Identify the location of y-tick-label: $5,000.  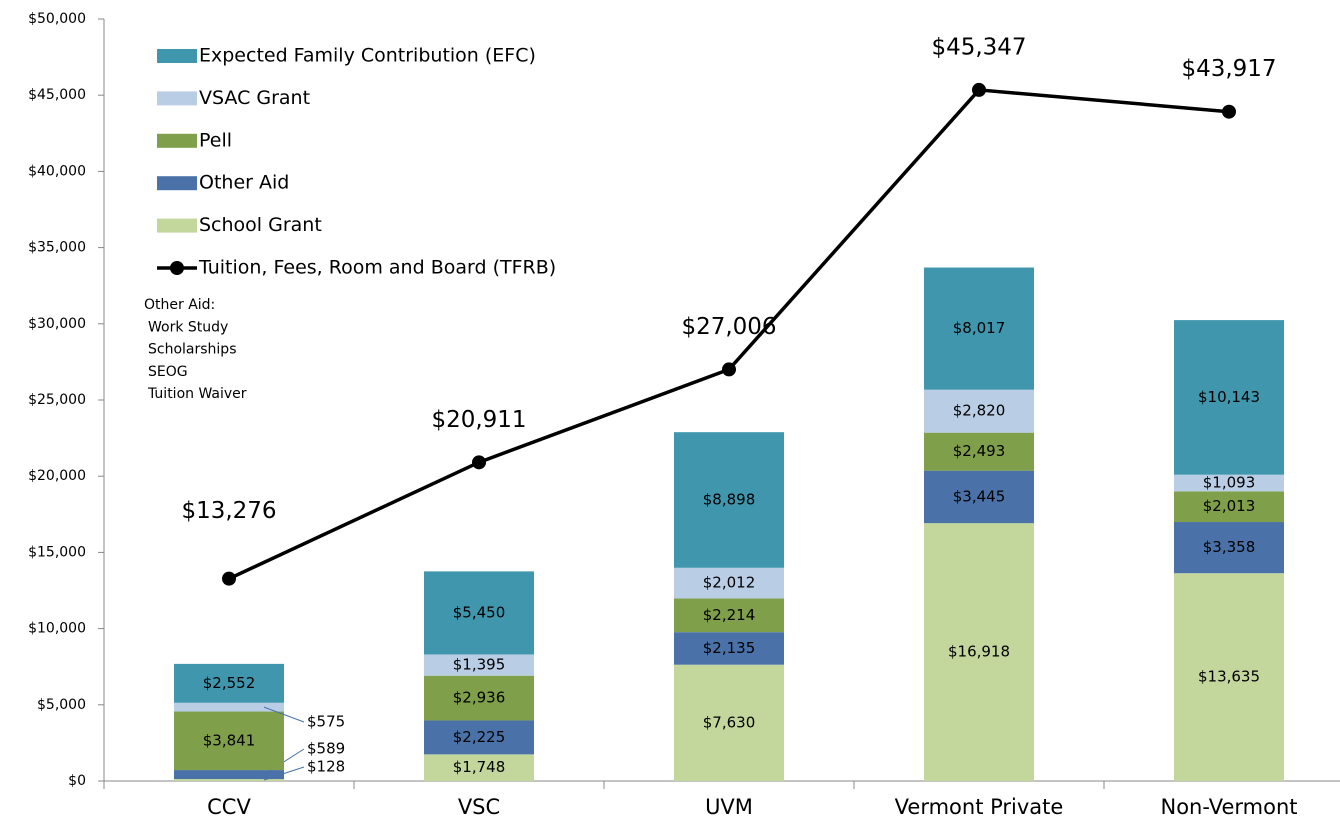
(61, 705).